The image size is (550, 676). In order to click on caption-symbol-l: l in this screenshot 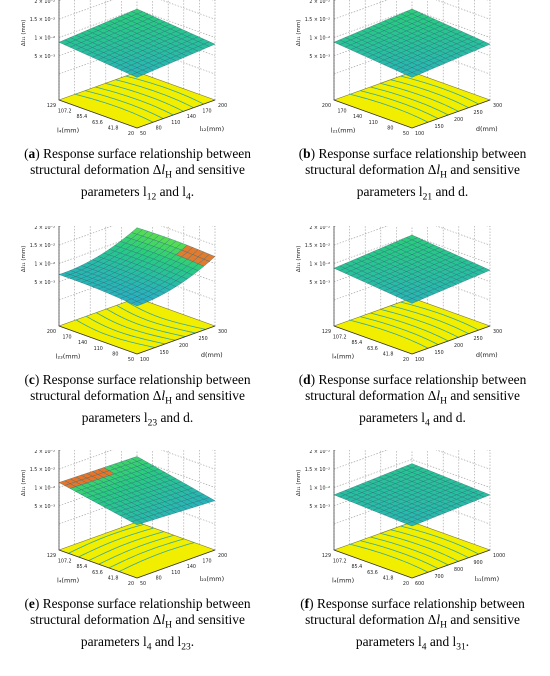, I will do `click(438, 169)`.